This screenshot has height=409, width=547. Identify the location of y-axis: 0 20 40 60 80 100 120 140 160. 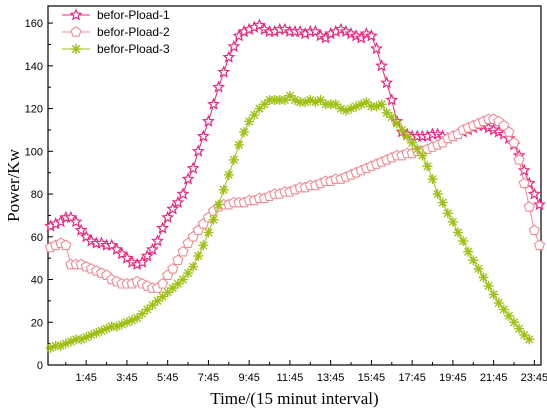
(39, 195).